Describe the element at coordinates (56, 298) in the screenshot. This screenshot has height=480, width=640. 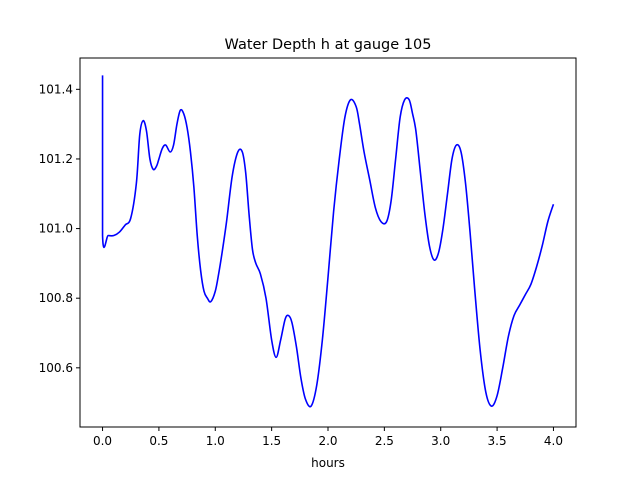
I see `y-tick-label: 100.8` at that location.